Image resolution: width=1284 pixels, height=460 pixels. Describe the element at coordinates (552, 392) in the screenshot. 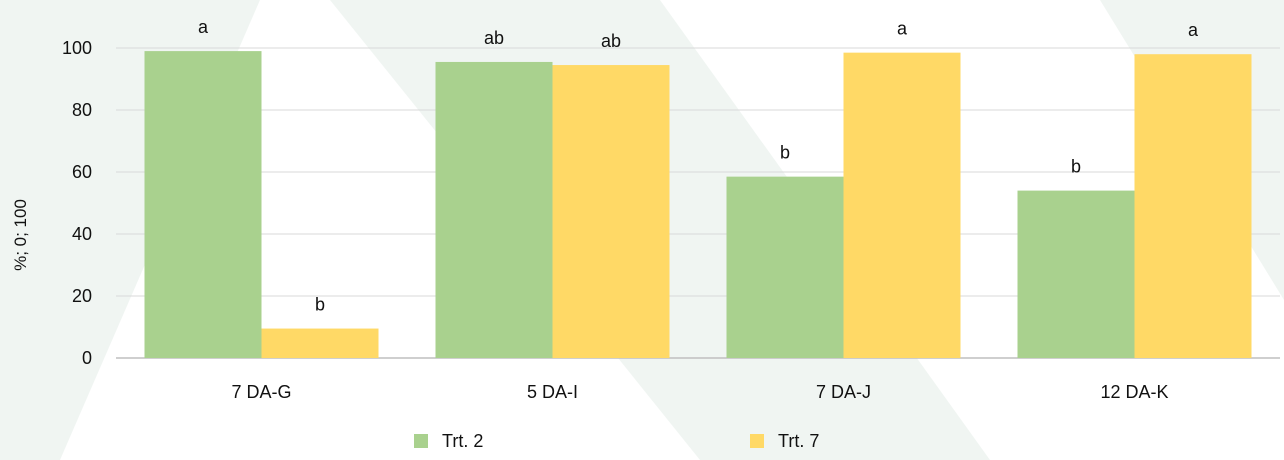

I see `x-category-label: 5 DA-I` at that location.